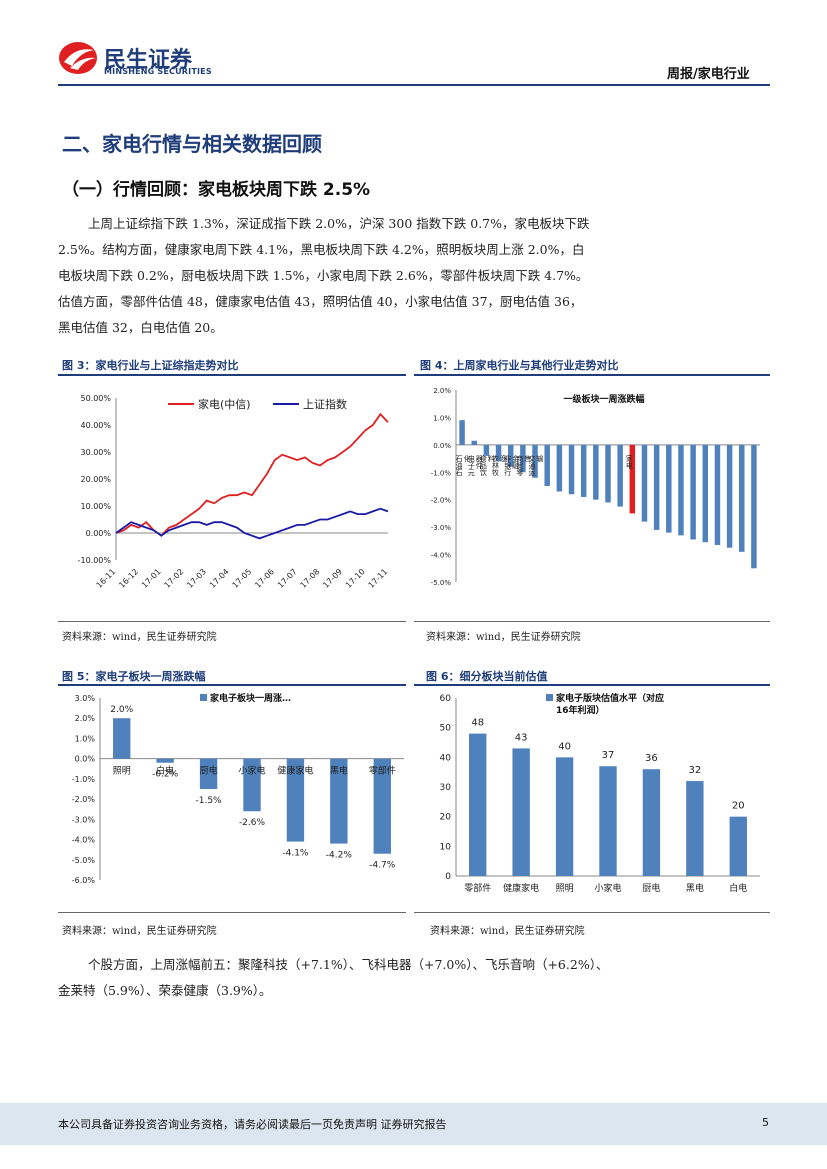 The width and height of the screenshot is (827, 1169). Describe the element at coordinates (592, 912) in the screenshot. I see `fig6-bottom-rule` at that location.